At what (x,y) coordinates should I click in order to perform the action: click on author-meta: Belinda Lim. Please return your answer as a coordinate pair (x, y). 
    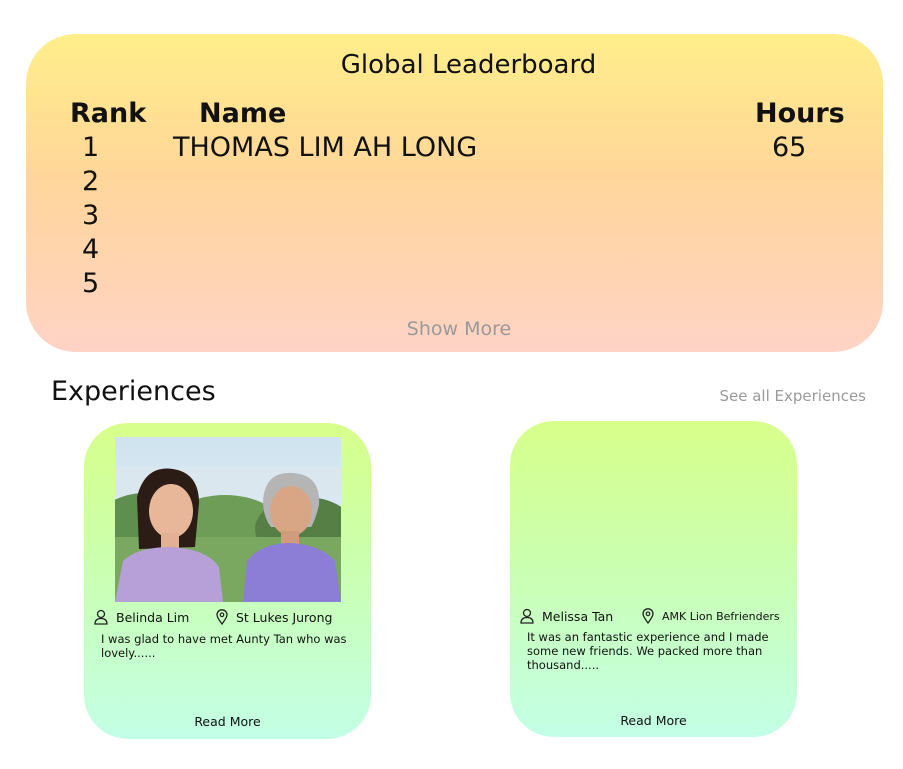
    Looking at the image, I should click on (141, 617).